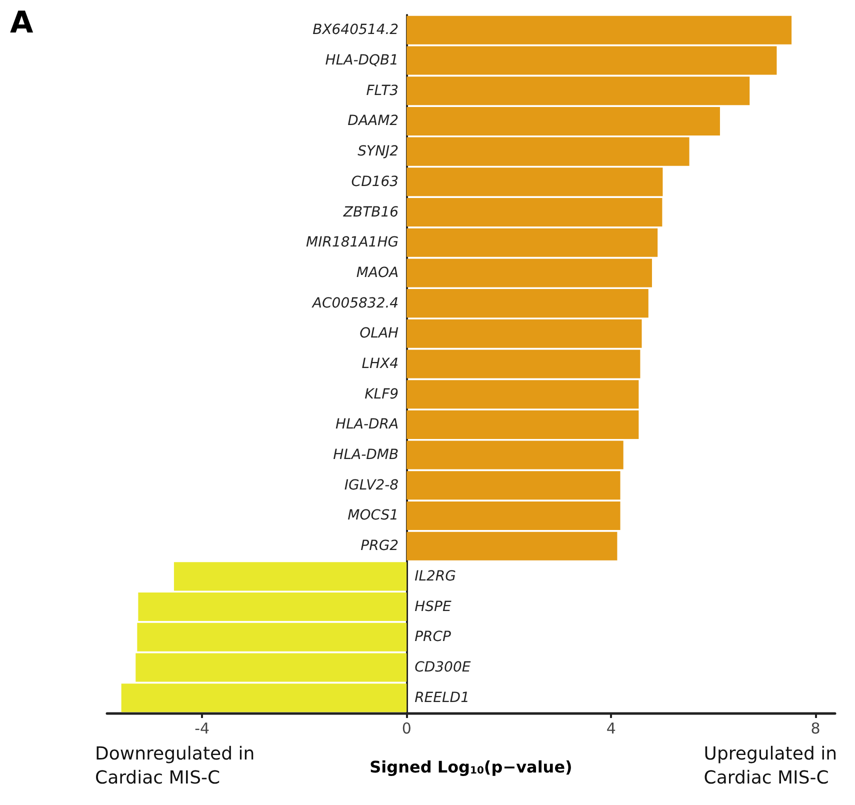  What do you see at coordinates (352, 242) in the screenshot?
I see `y-tick-label: MIR181A1HG` at bounding box center [352, 242].